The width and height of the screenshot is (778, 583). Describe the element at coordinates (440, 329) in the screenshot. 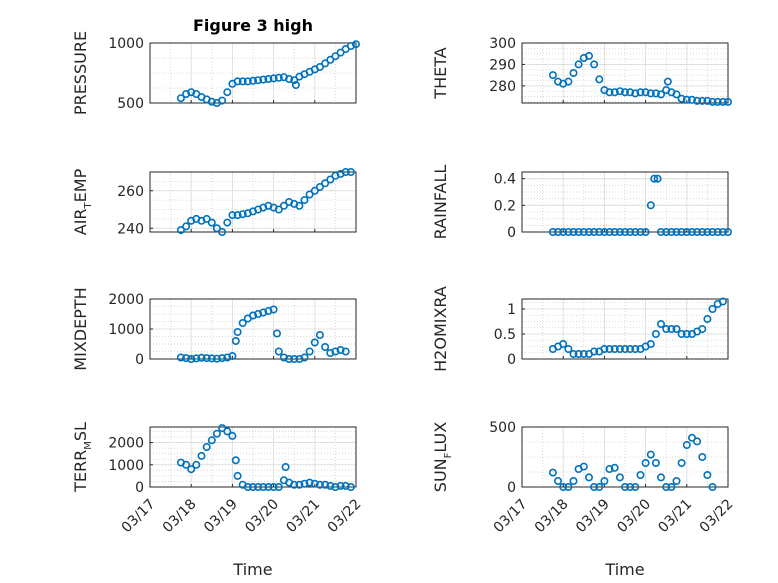

I see `y-axis-label: H2OMIXRA` at that location.